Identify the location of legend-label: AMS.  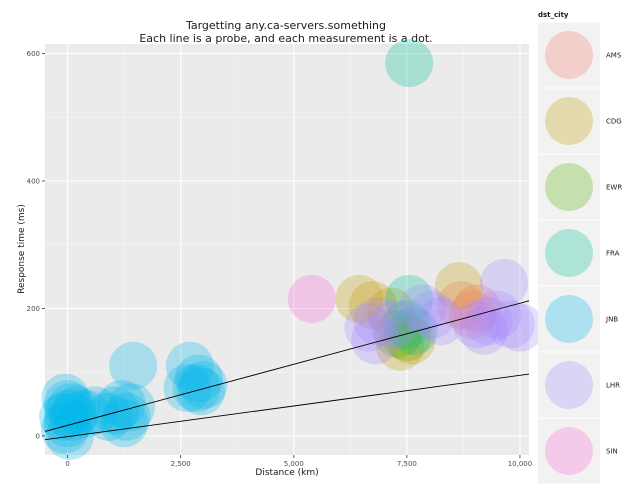
(614, 56).